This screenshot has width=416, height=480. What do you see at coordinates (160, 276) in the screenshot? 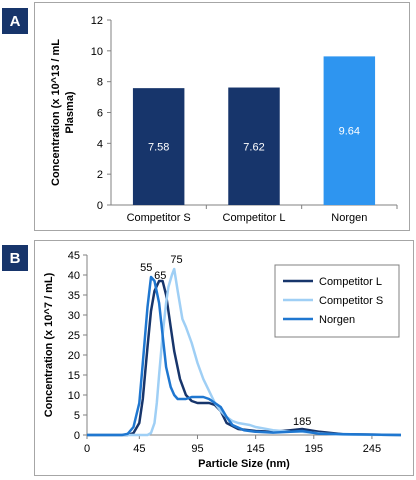
I see `peak-annotation: 65` at bounding box center [160, 276].